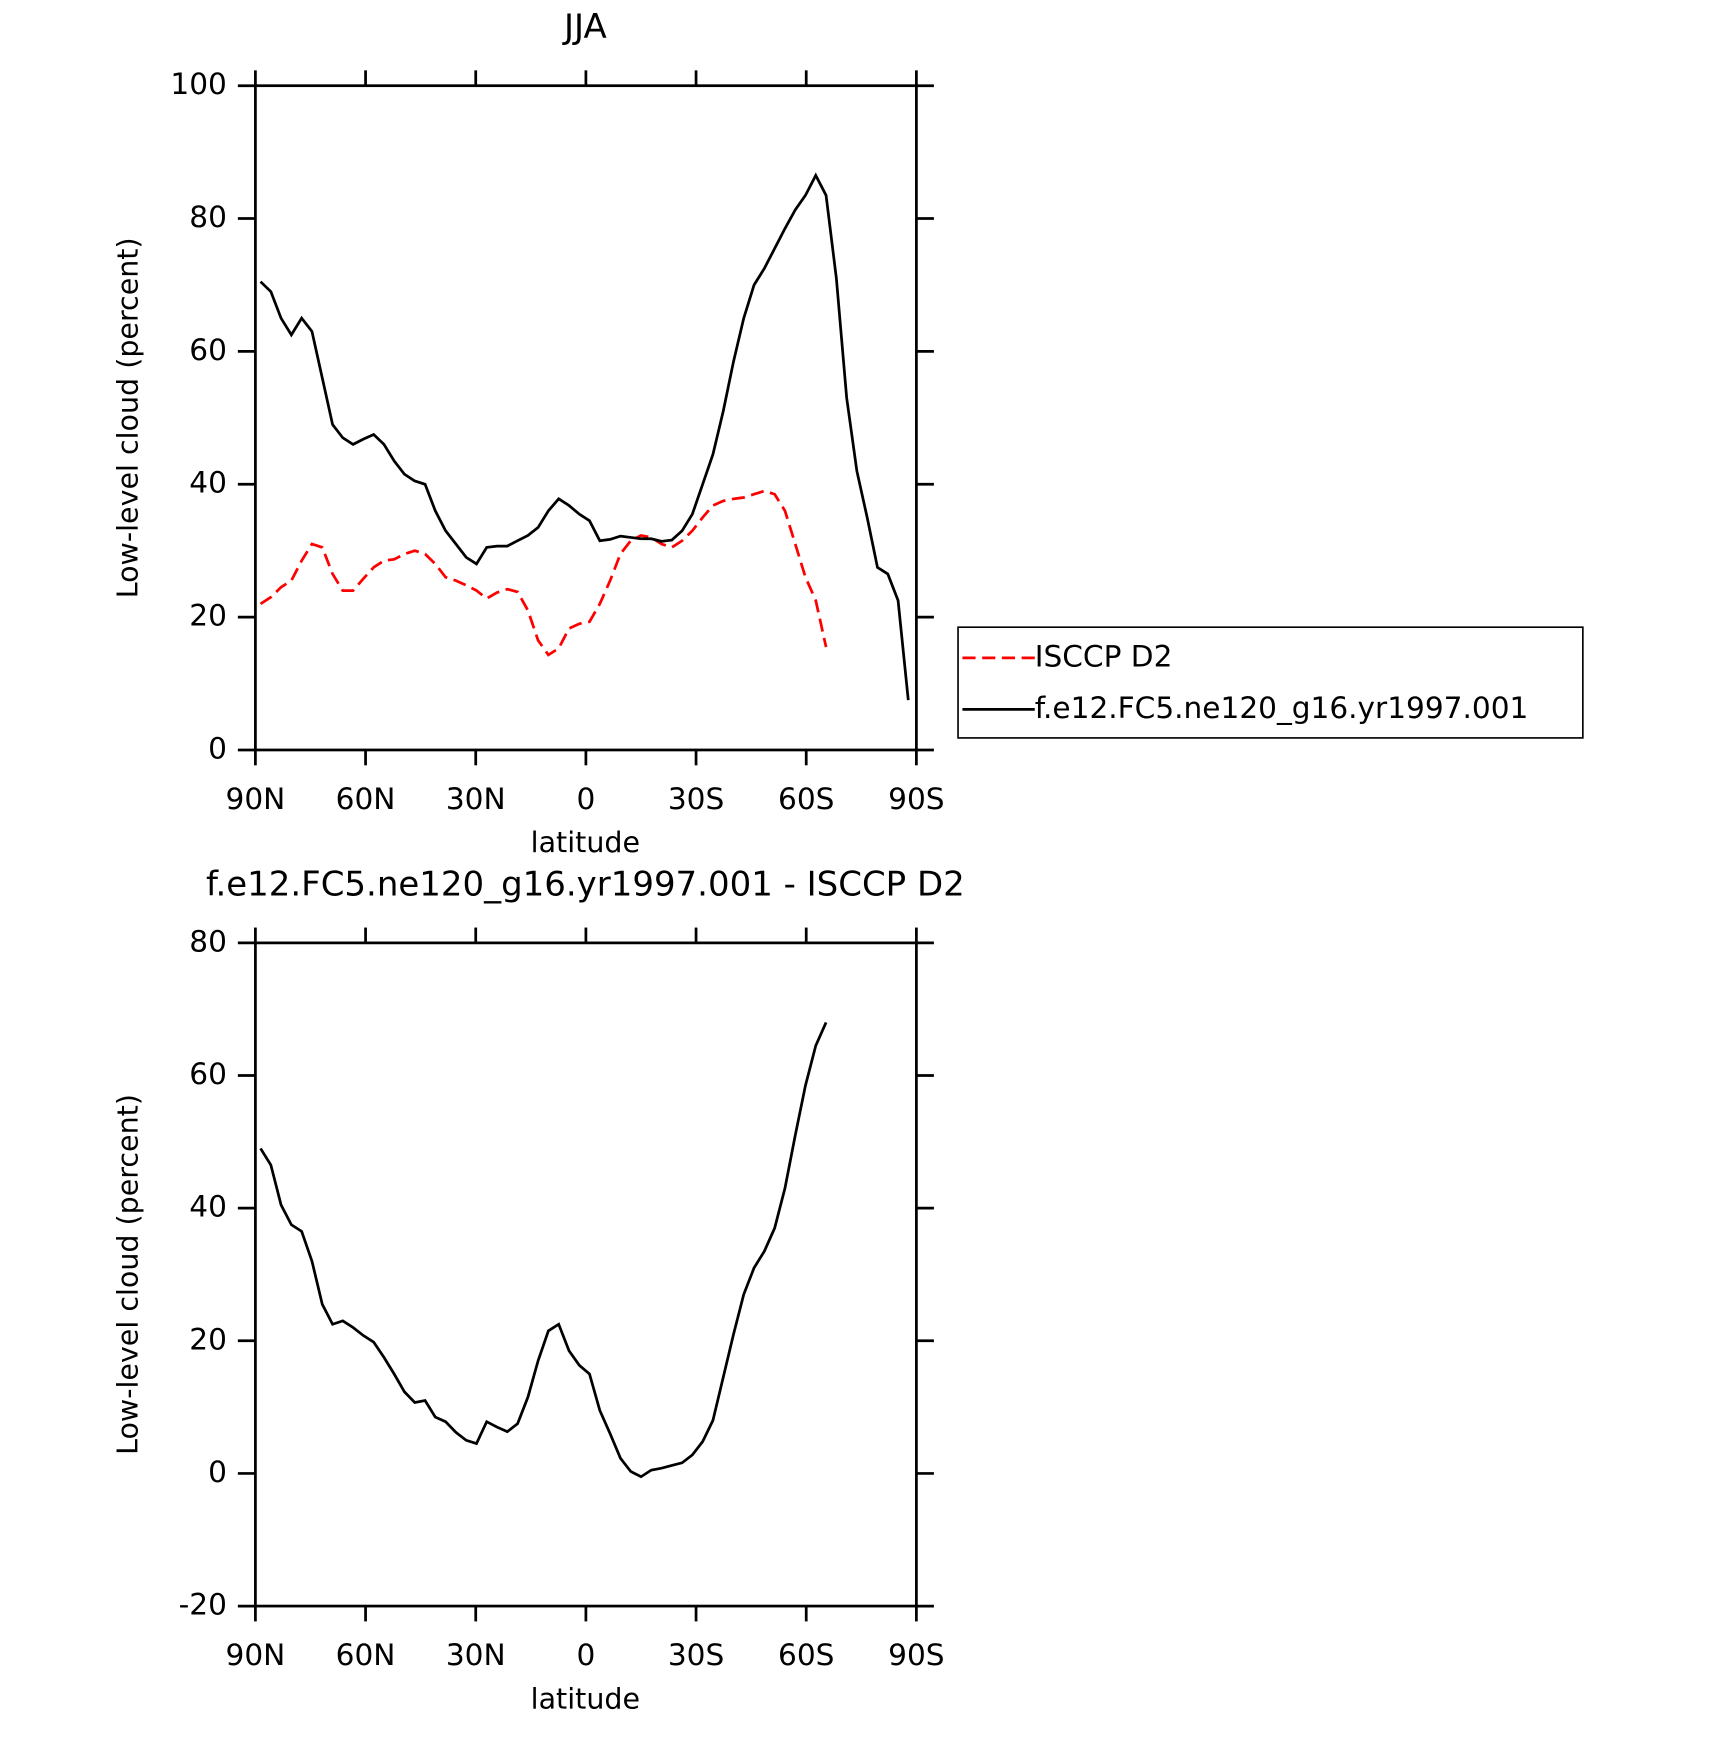 The height and width of the screenshot is (1740, 1710). What do you see at coordinates (584, 27) in the screenshot?
I see `chart-title: JJA` at bounding box center [584, 27].